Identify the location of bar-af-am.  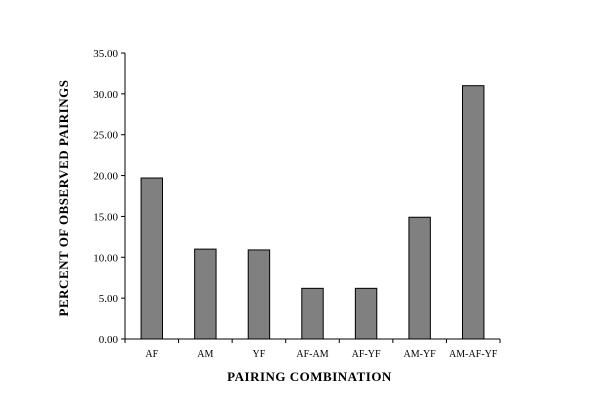
(312, 313).